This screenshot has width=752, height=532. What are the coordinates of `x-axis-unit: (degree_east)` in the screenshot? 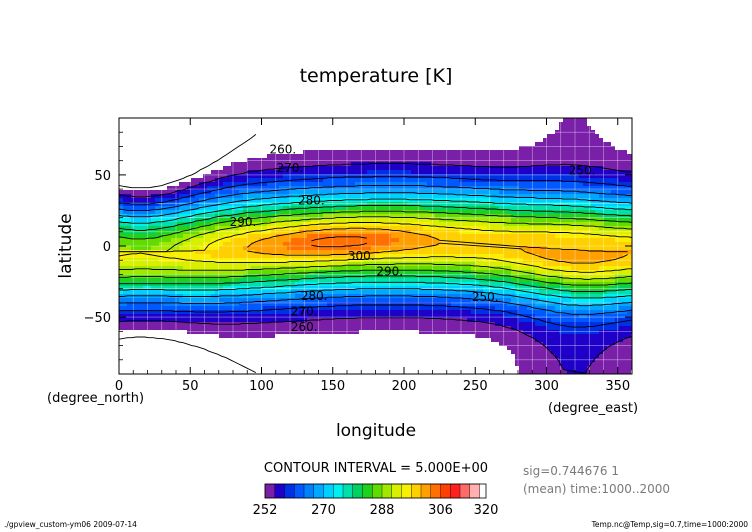 It's located at (593, 408).